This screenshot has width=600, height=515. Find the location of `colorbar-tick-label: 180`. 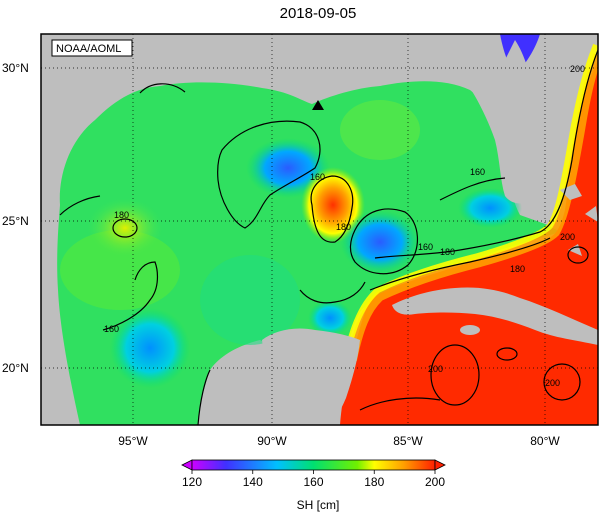

colorbar-tick-label: 180 is located at coordinates (374, 482).